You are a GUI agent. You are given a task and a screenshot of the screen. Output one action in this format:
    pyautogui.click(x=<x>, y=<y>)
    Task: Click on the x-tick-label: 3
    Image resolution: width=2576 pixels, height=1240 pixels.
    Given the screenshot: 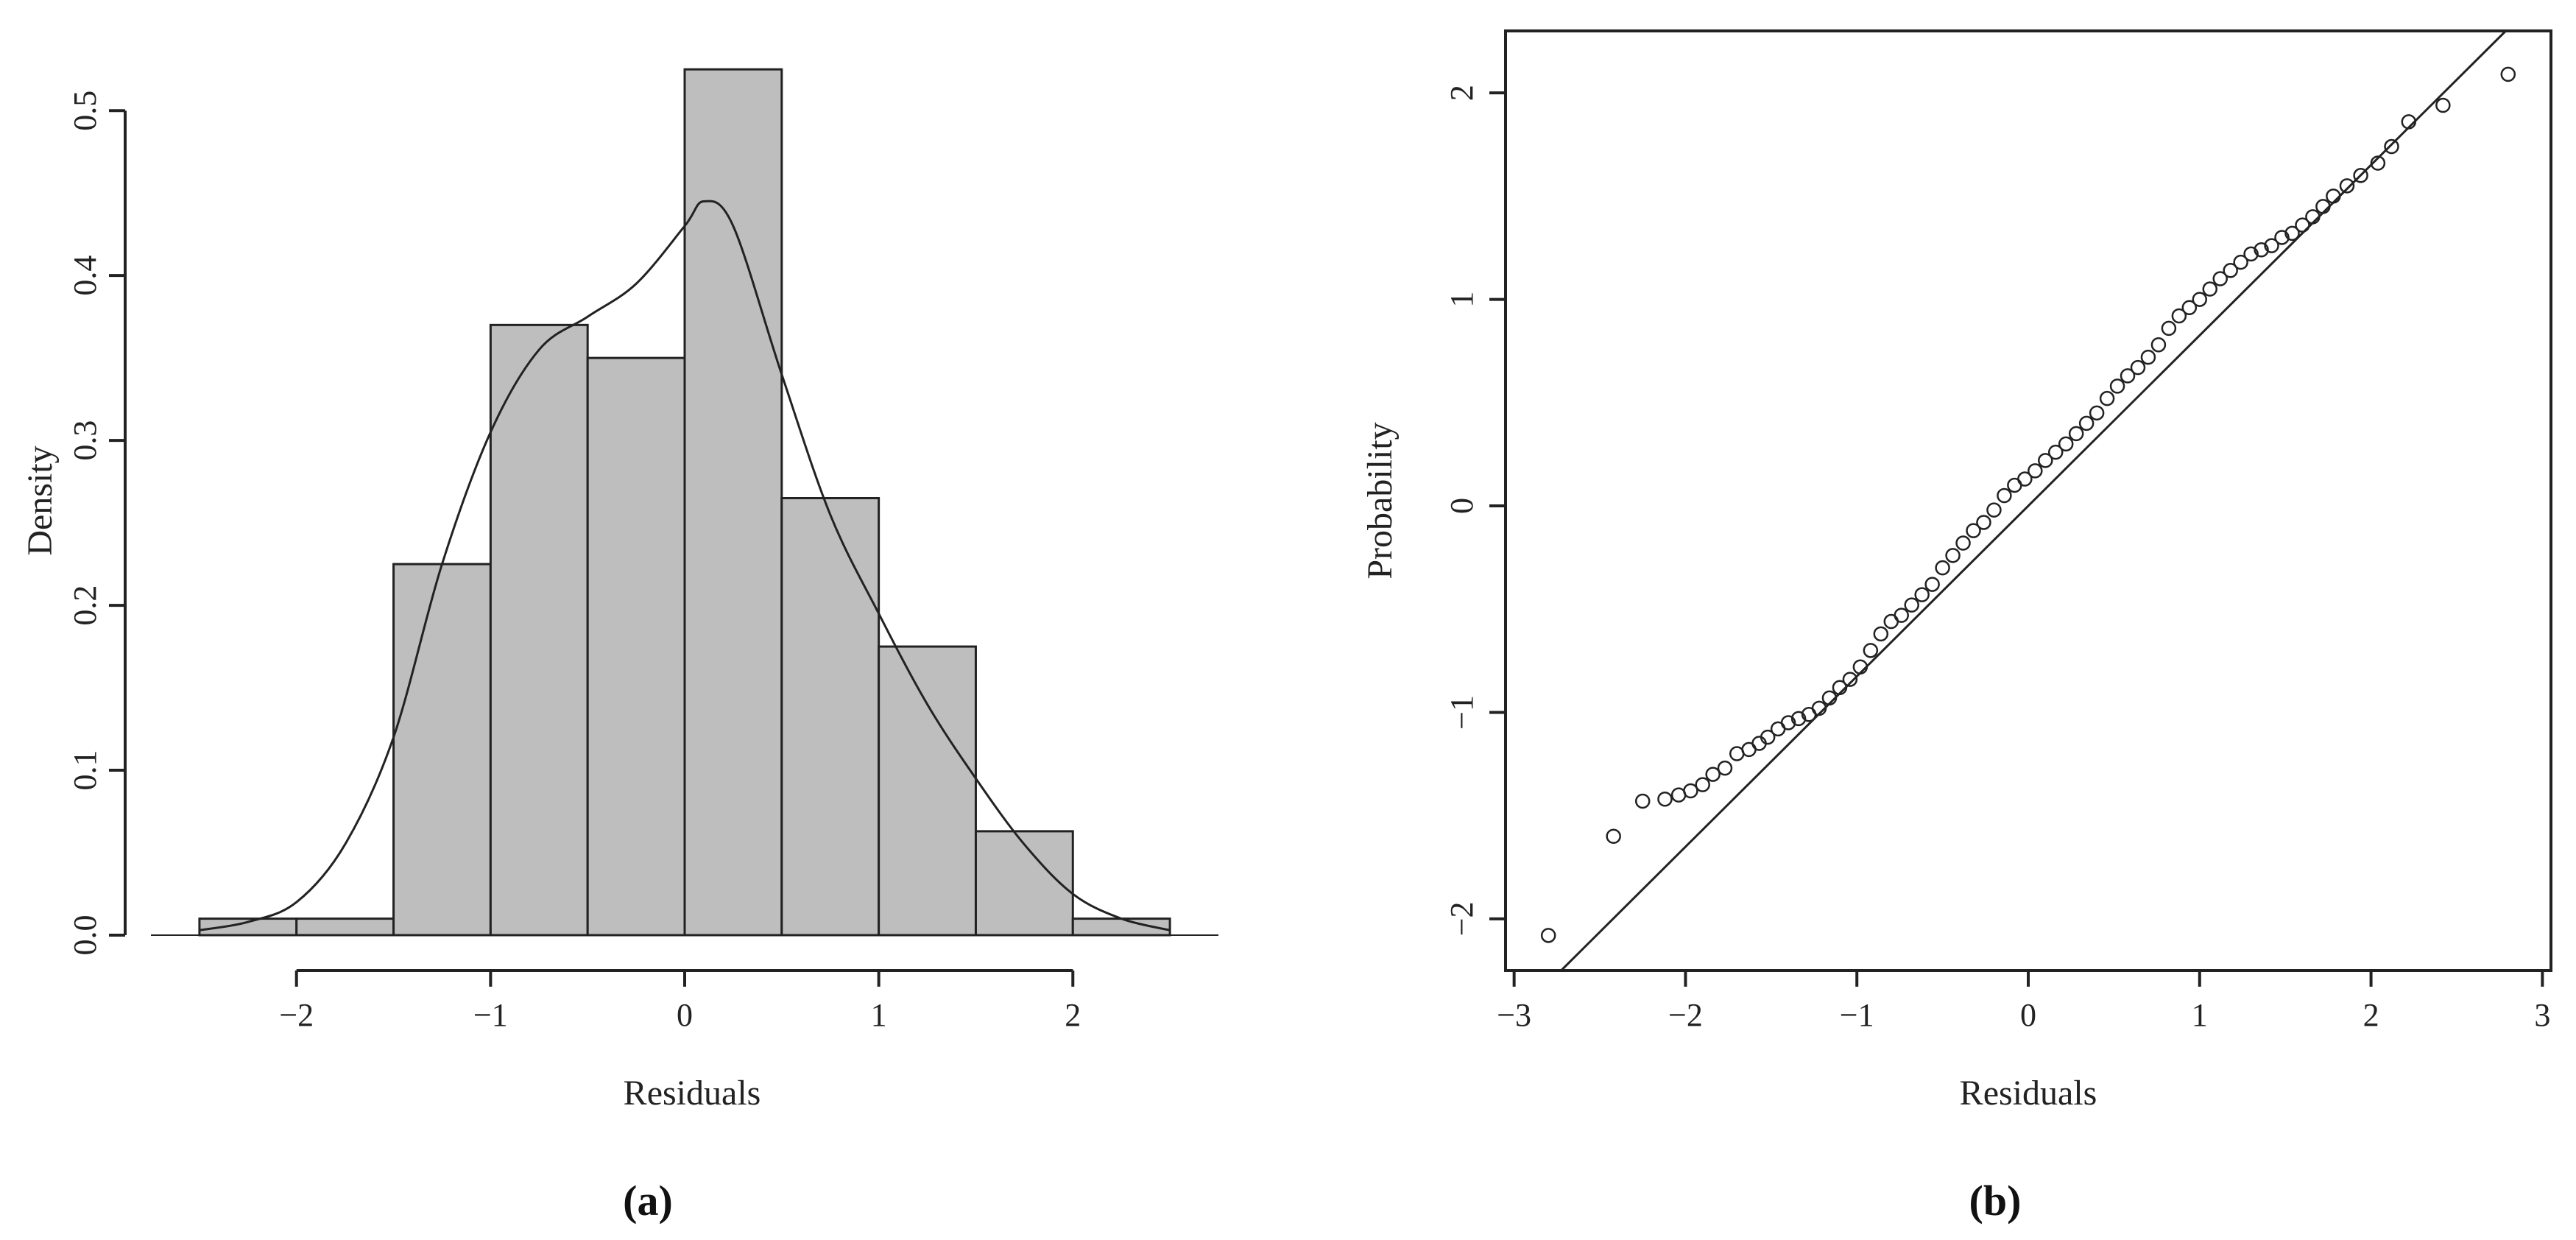 What is the action you would take?
    pyautogui.click(x=2542, y=1015)
    